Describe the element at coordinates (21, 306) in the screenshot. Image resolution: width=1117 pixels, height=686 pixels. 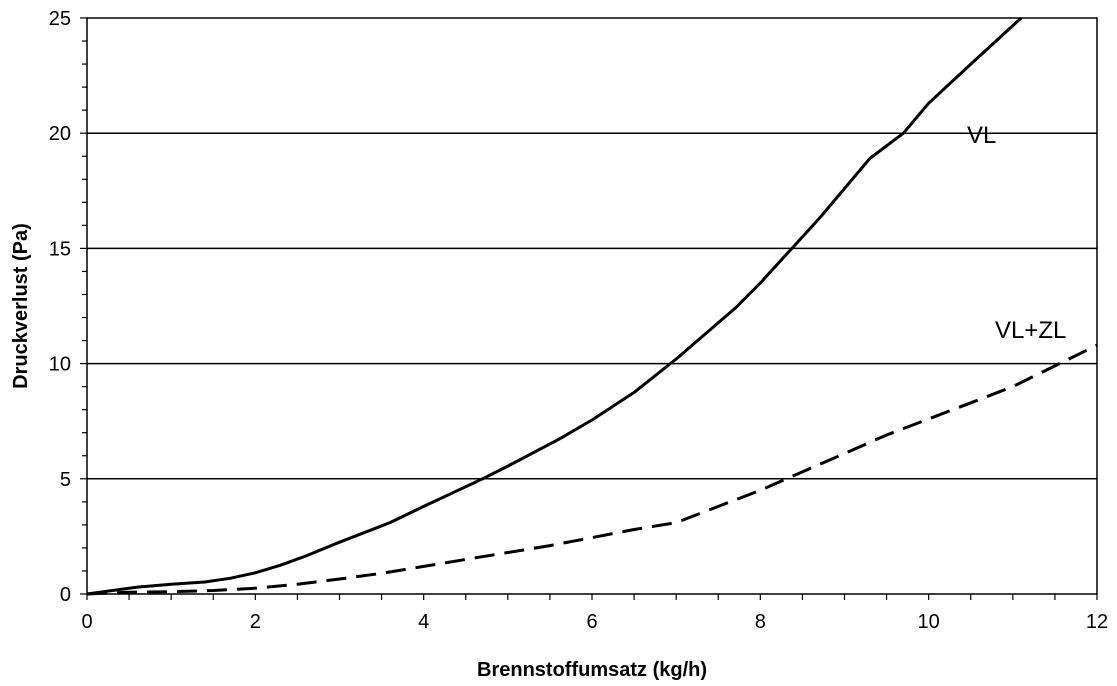
I see `y-axis-title: Druckverlust (Pa)` at that location.